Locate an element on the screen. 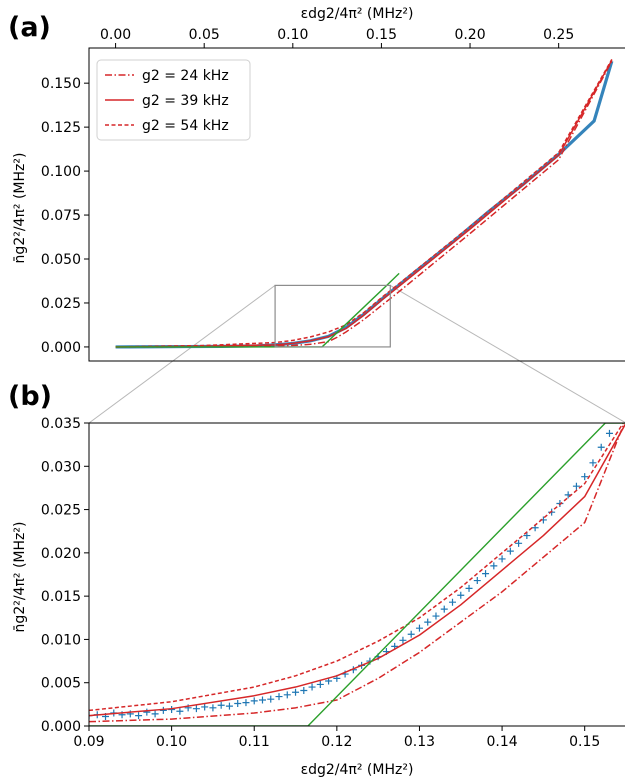 Image resolution: width=625 pixels, height=780 pixels. panel-a-y-axis-title: n̄g2²/4π² (MHz²) is located at coordinates (20, 208).